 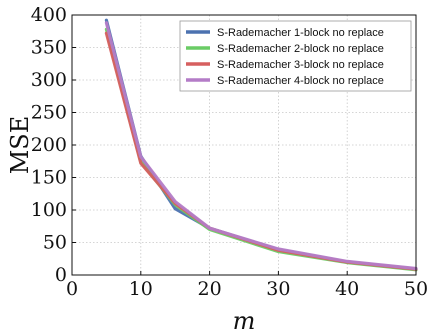 What do you see at coordinates (278, 289) in the screenshot?
I see `x-tick-label: 30` at bounding box center [278, 289].